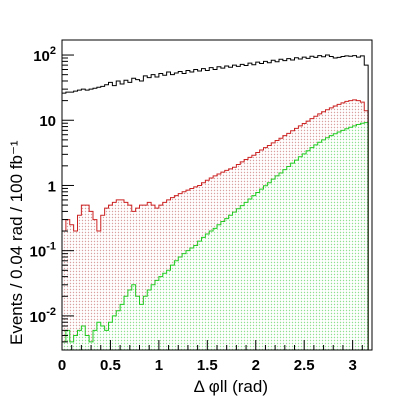 This screenshot has width=413, height=409. I want to click on x-tick-labels: 0 0.5 1 1.5 2 2.5 3, so click(207, 365).